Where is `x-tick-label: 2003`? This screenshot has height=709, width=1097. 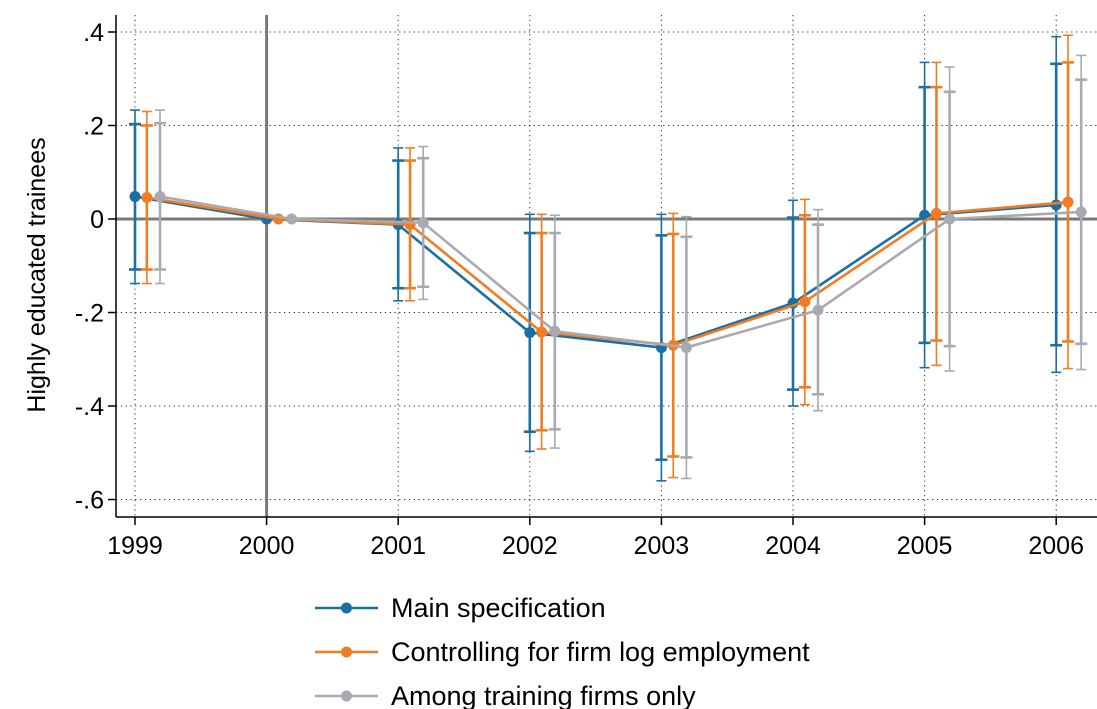
x-tick-label: 2003 is located at coordinates (662, 546).